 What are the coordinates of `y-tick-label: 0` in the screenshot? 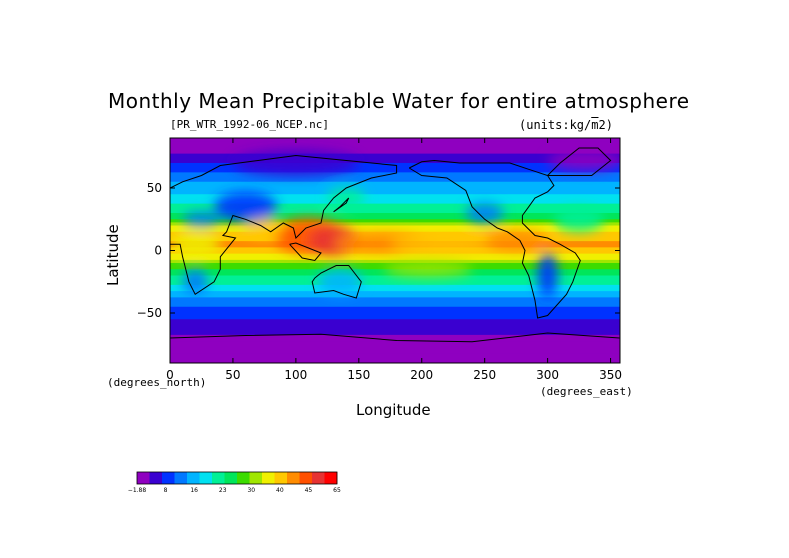 It's located at (158, 251).